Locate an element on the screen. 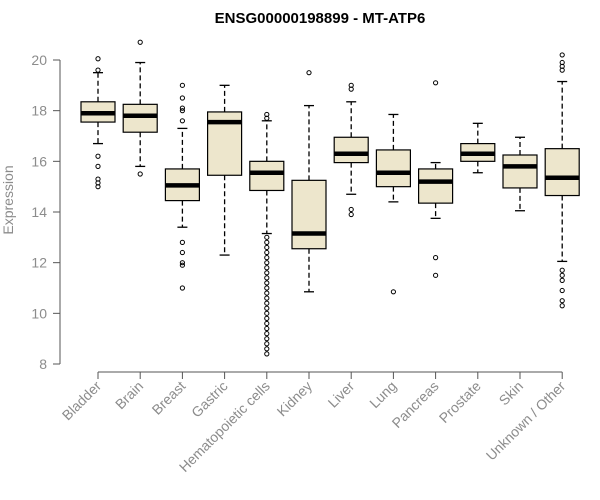 The image size is (600, 500). y-tick-label: 18 is located at coordinates (39, 111).